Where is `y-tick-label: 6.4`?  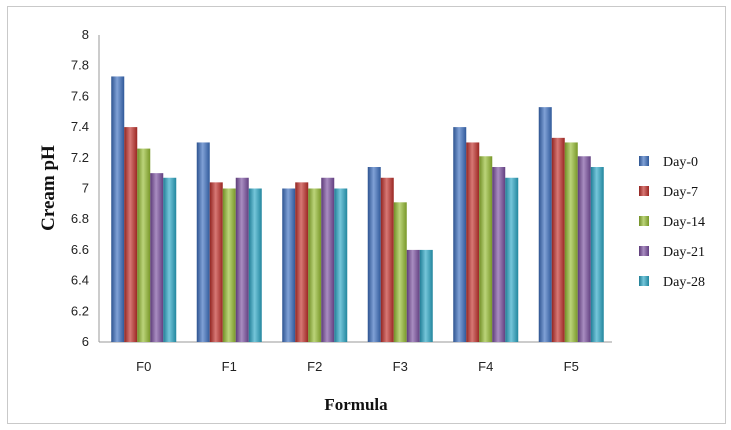
y-tick-label: 6.4 is located at coordinates (80, 280).